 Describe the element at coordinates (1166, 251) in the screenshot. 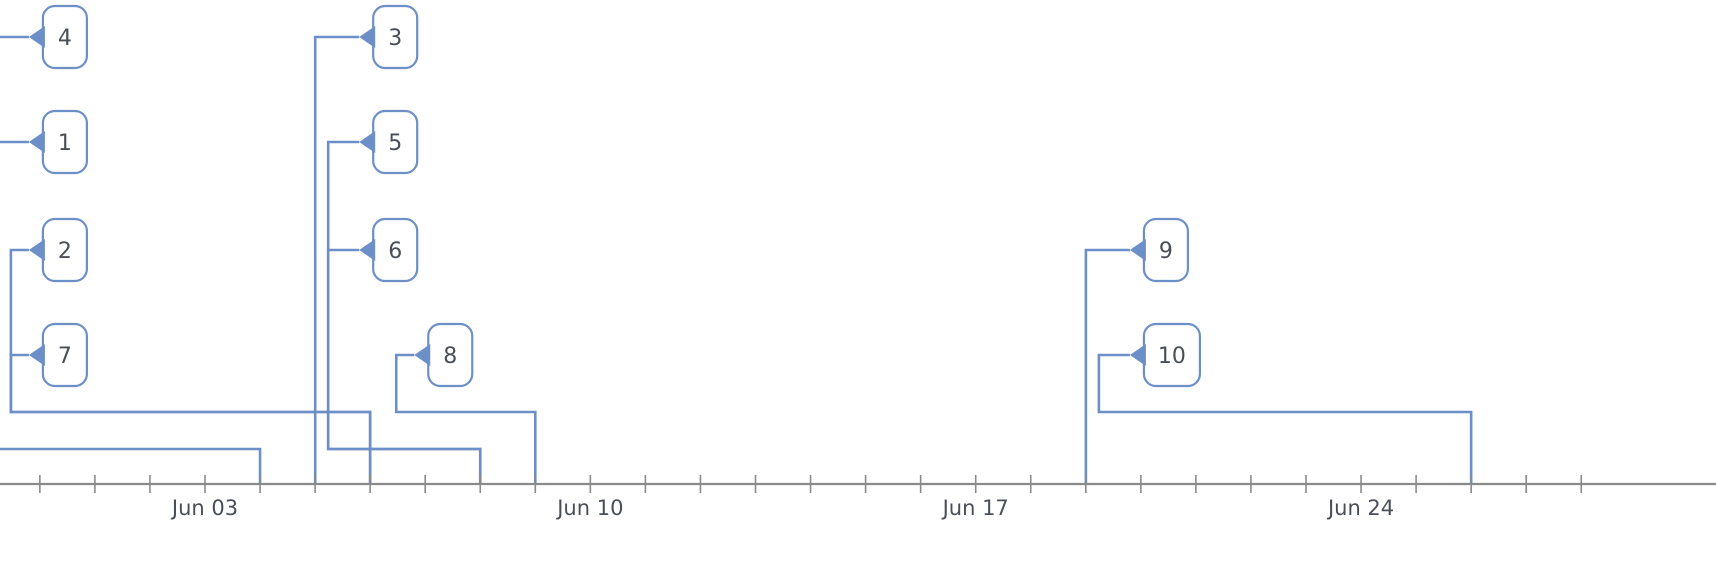

I see `event-label: 9` at that location.